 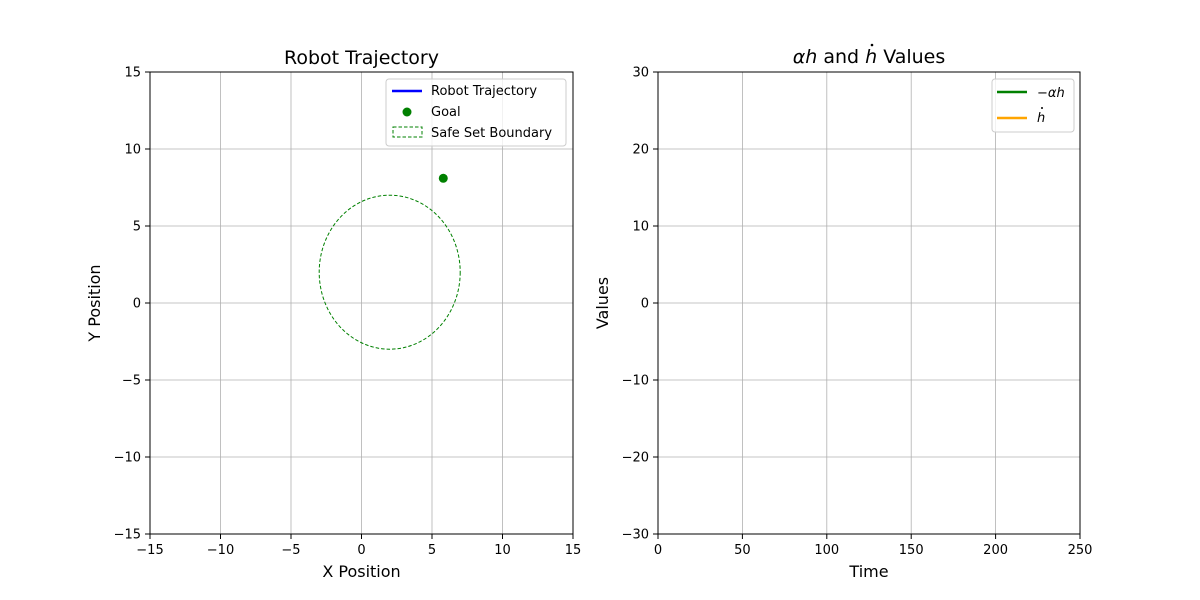 What do you see at coordinates (502, 550) in the screenshot?
I see `x-tick-label: 10` at bounding box center [502, 550].